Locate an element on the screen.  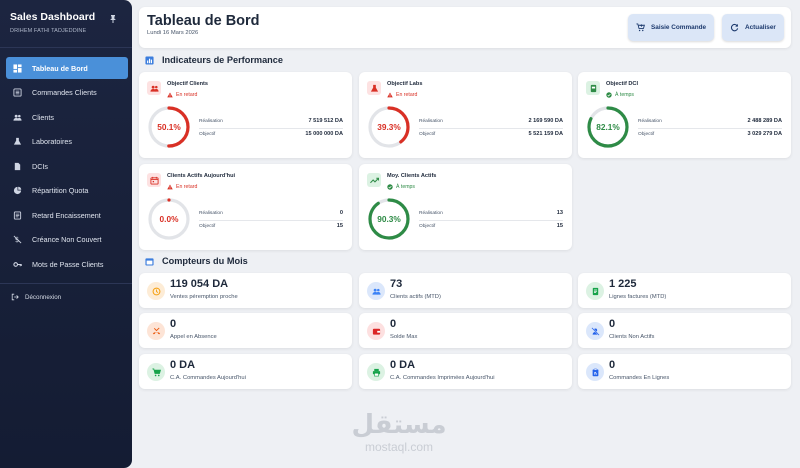
sidebar-item-laboratoires: Laboratoires is located at coordinates (67, 142).